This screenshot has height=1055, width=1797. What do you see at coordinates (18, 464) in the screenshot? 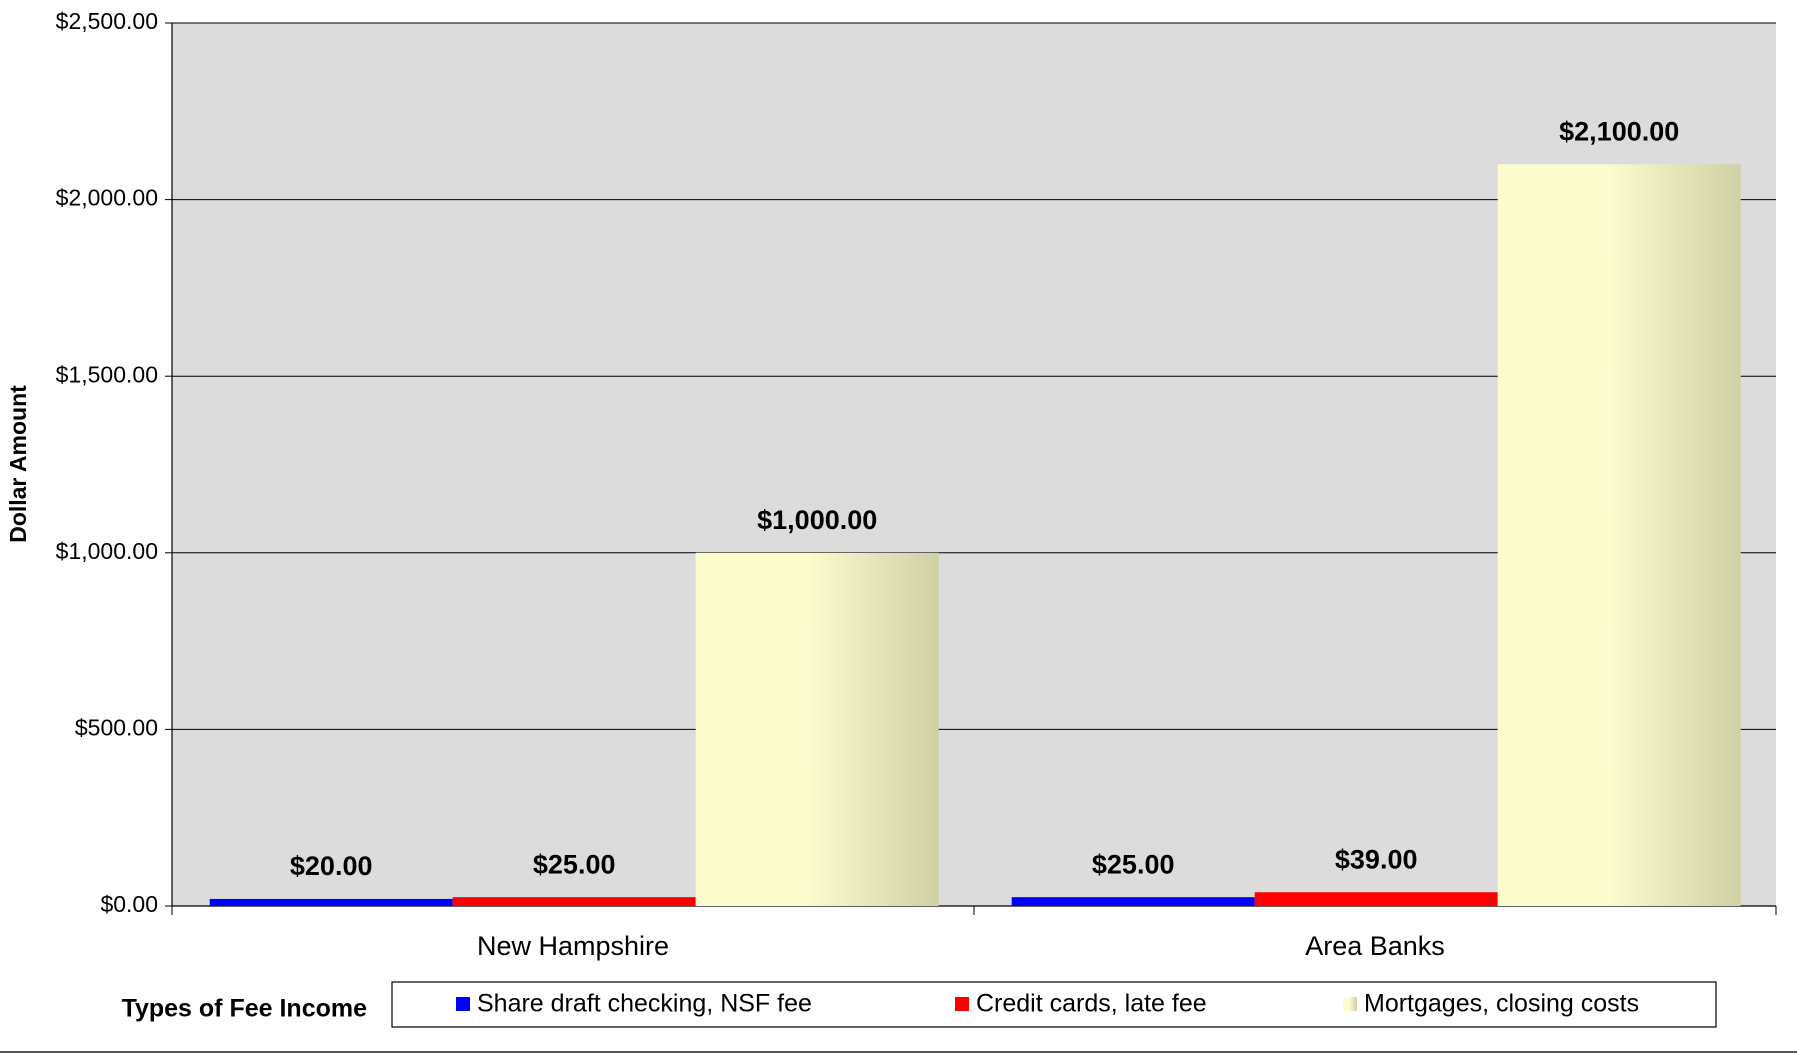
I see `y-axis-label: Dollar Amount` at bounding box center [18, 464].